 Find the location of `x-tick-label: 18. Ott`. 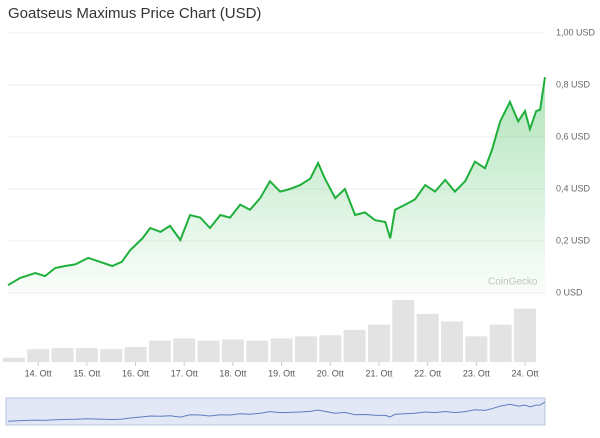

x-tick-label: 18. Ott is located at coordinates (233, 373).